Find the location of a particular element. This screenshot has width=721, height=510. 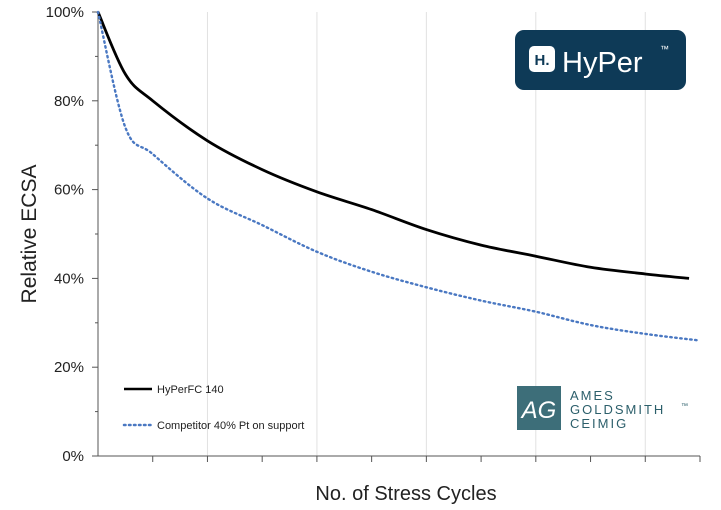

hyper-logo-wordmark: HyPer is located at coordinates (602, 63).